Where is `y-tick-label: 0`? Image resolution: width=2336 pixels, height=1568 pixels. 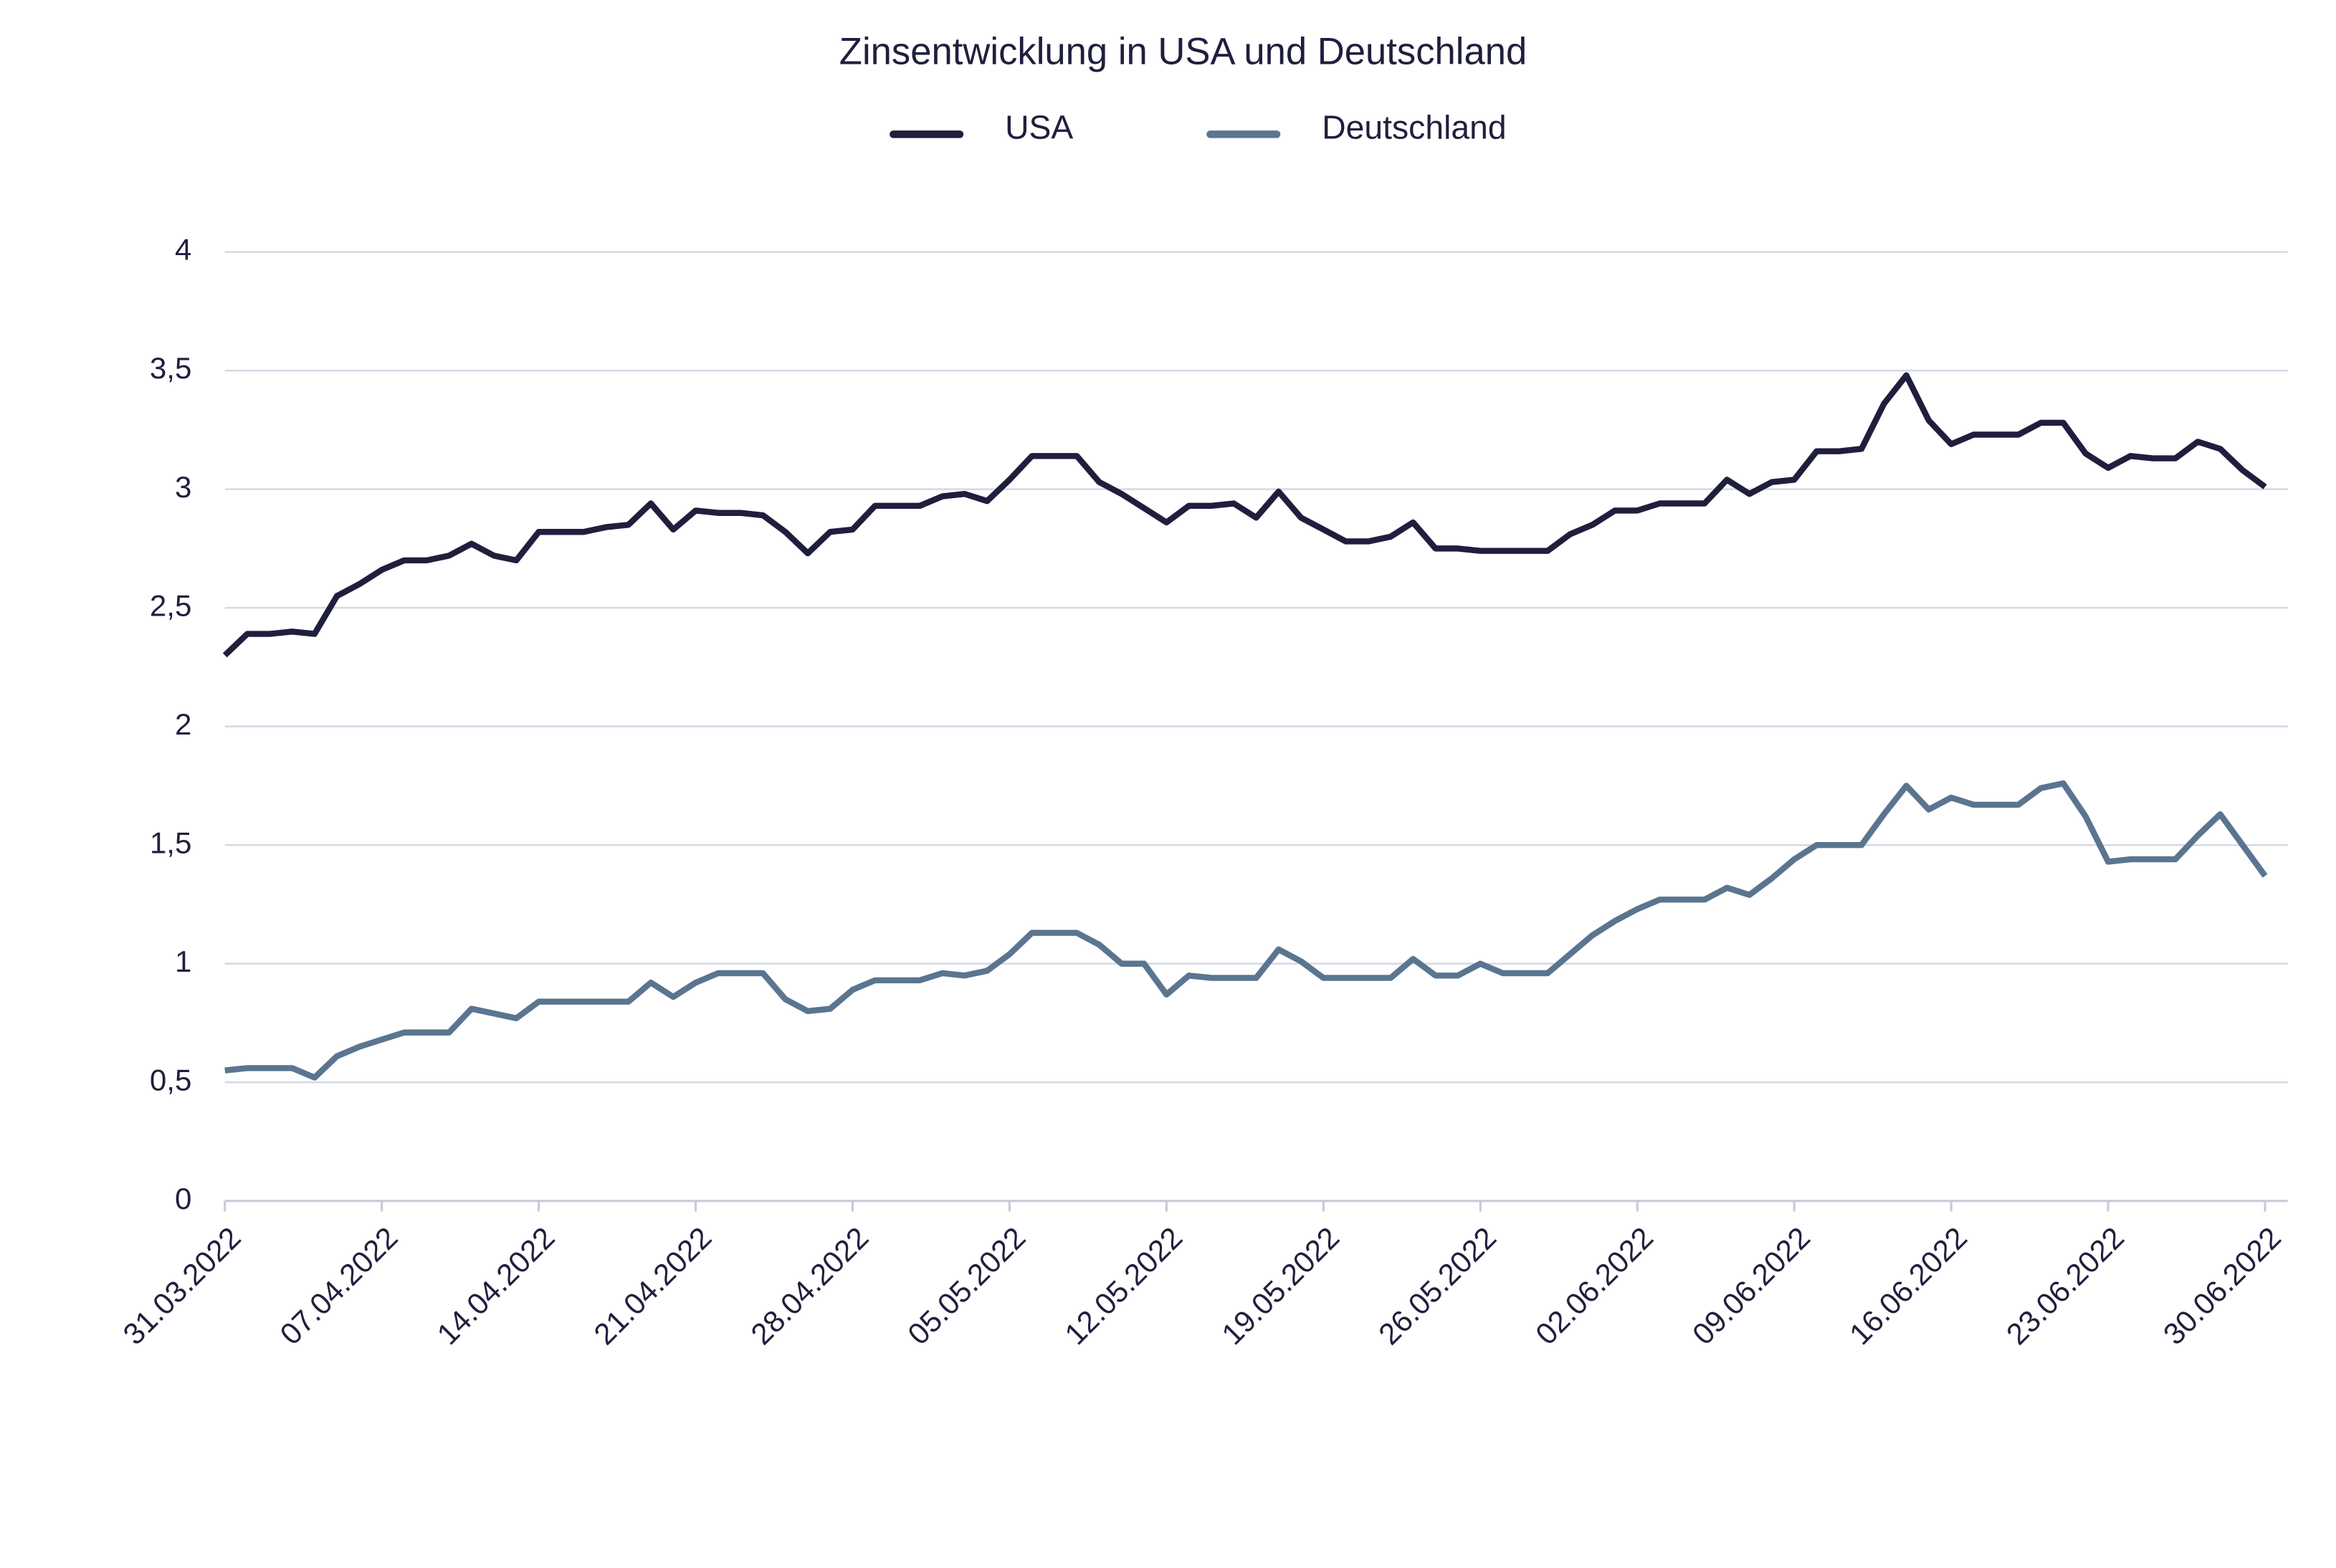 y-tick-label: 0 is located at coordinates (183, 1198).